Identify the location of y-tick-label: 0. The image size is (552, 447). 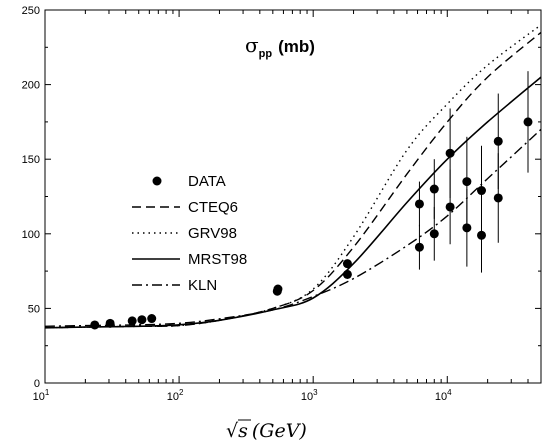
(37, 384).